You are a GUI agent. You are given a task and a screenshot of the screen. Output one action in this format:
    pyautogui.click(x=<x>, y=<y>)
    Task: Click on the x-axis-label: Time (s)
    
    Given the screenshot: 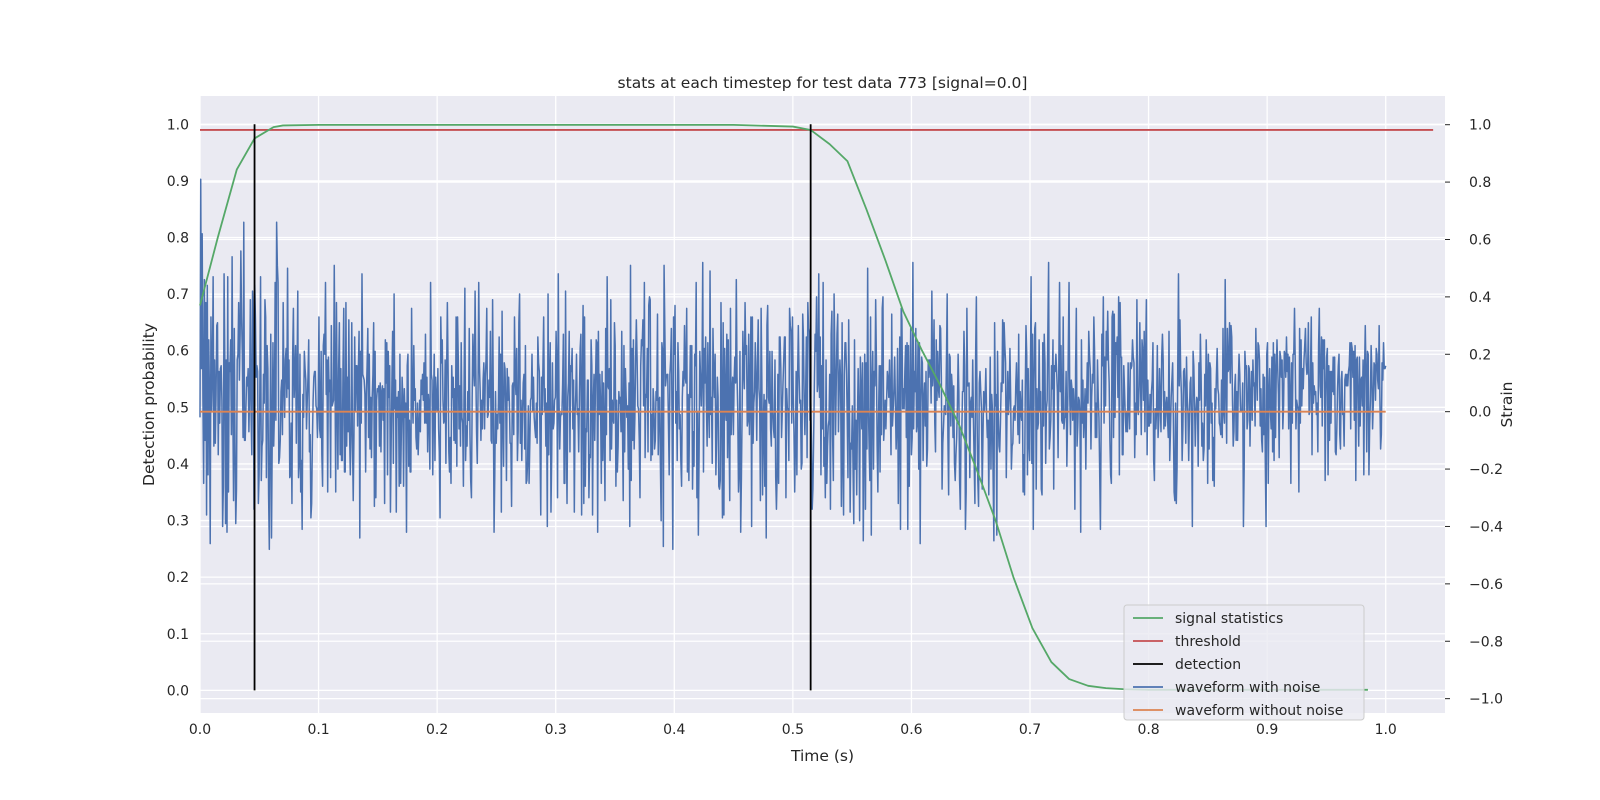 What is the action you would take?
    pyautogui.click(x=822, y=756)
    